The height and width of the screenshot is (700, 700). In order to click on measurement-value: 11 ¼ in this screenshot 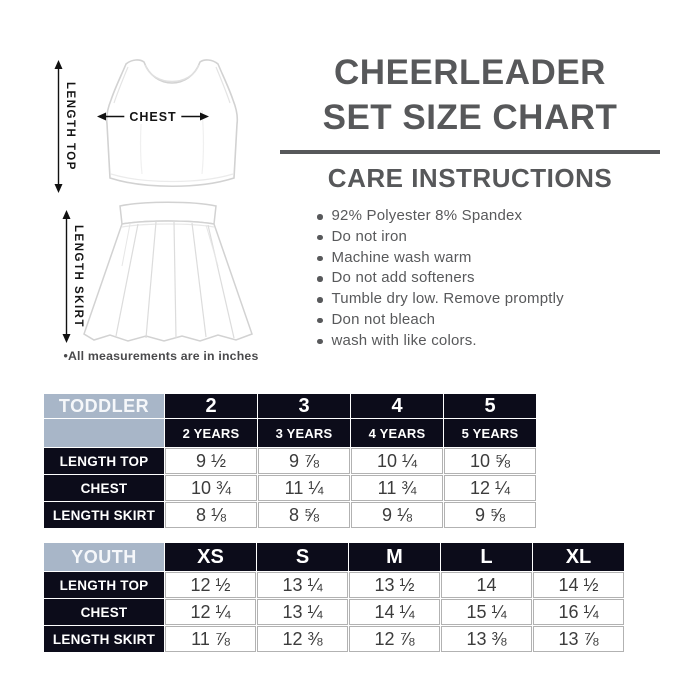, I will do `click(304, 488)`.